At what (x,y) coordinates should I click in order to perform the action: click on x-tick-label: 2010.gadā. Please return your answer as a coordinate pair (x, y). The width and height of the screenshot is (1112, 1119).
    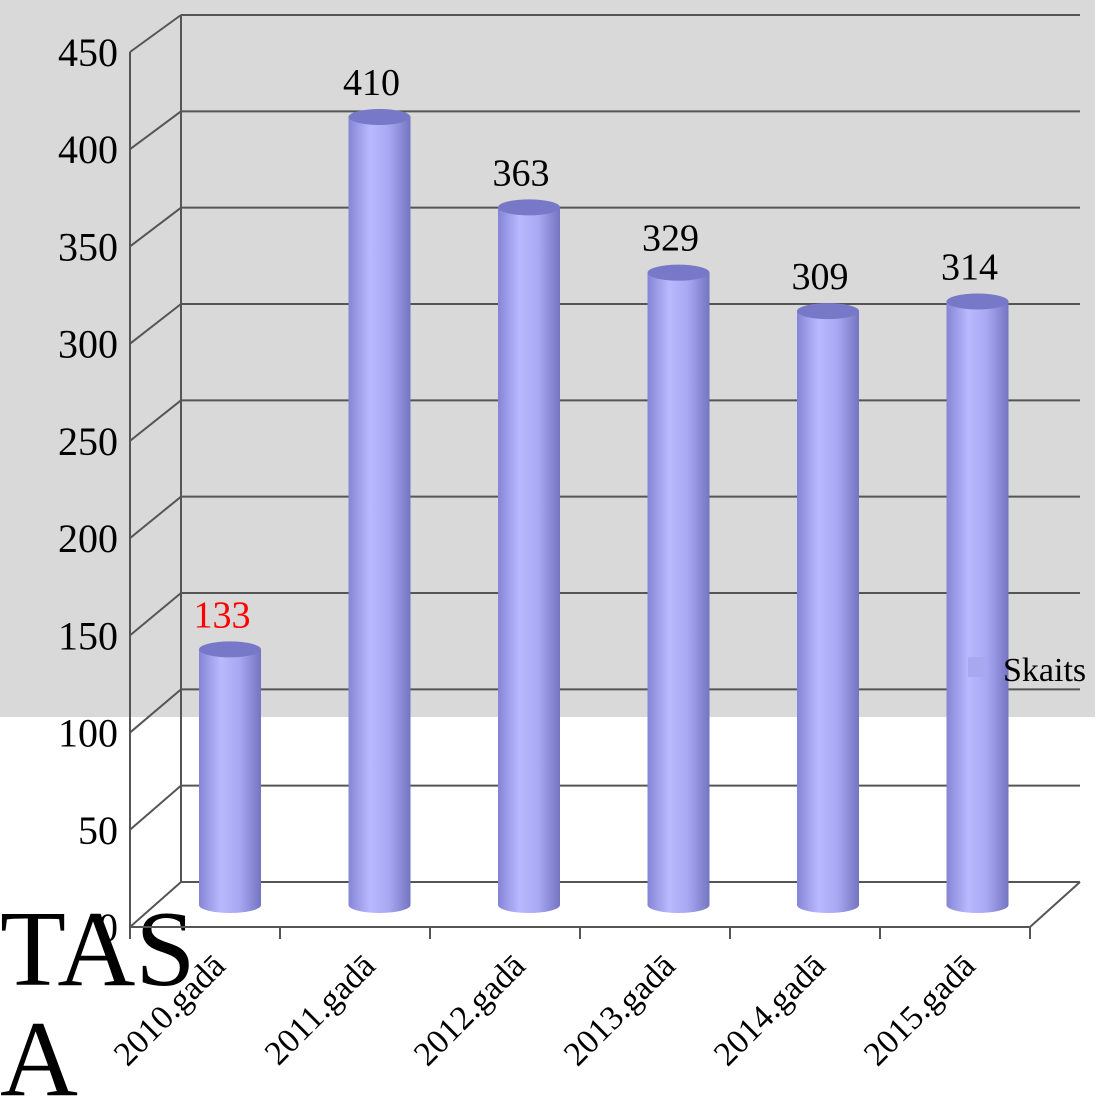
    Looking at the image, I should click on (170, 1010).